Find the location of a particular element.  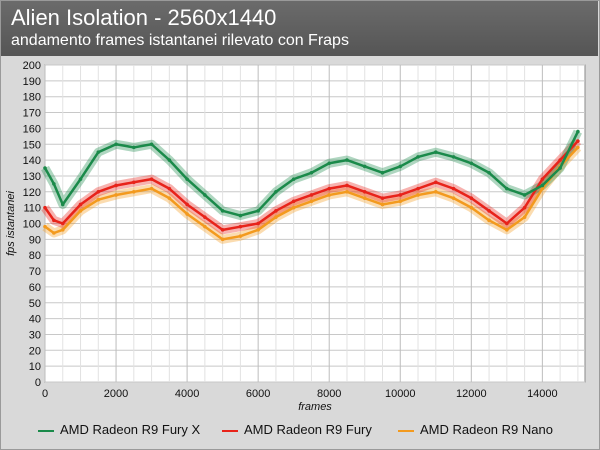

y-tick-label: 90 is located at coordinates (35, 240).